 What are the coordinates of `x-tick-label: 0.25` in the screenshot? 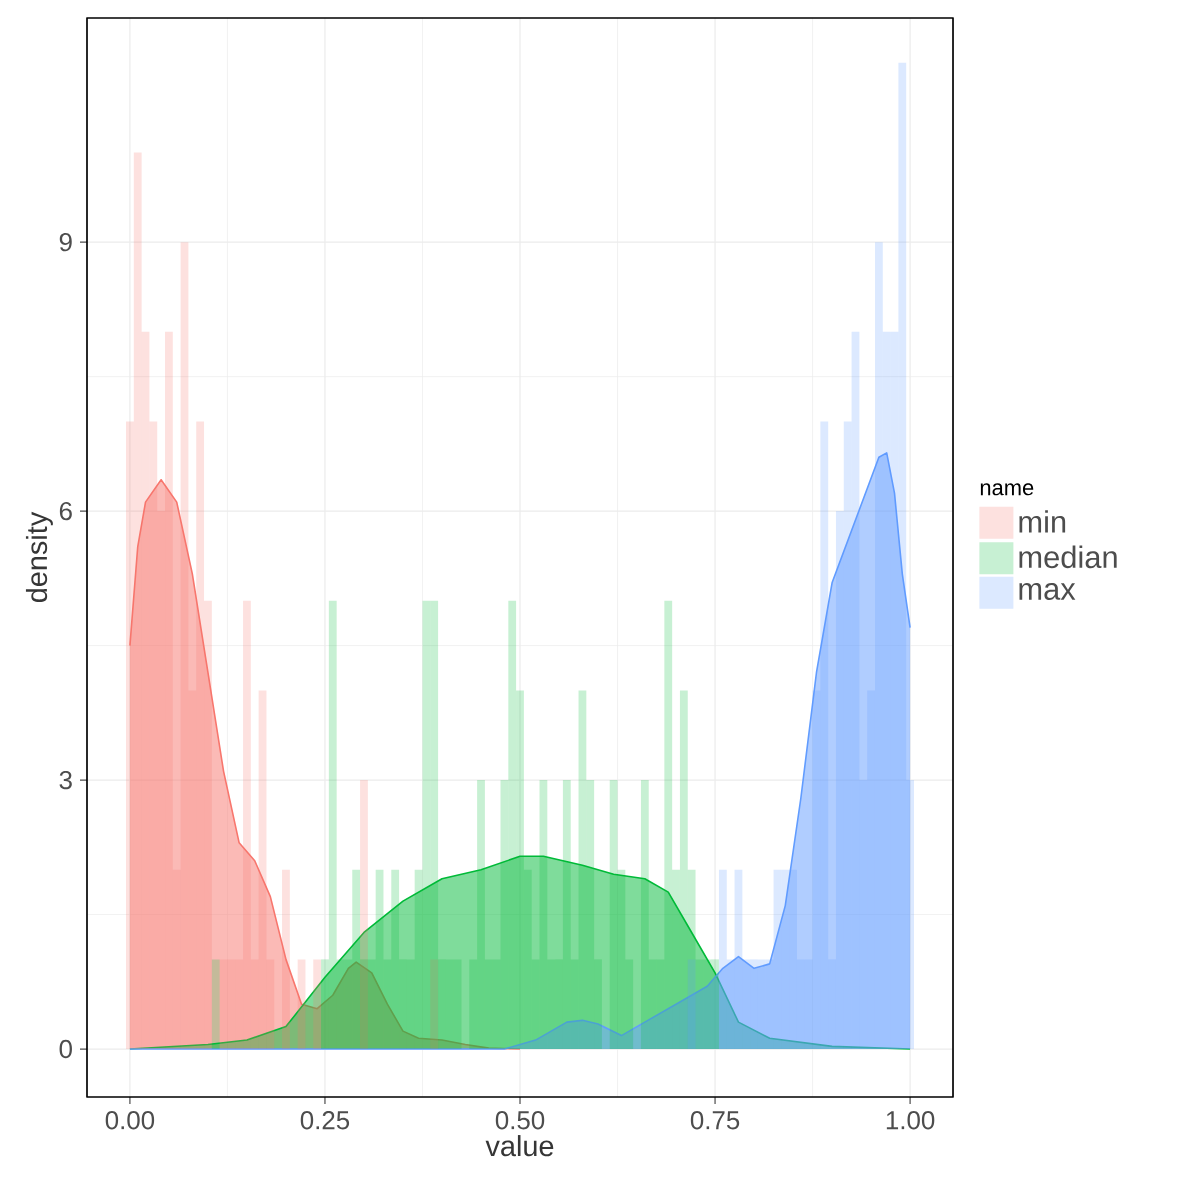 It's located at (325, 1120).